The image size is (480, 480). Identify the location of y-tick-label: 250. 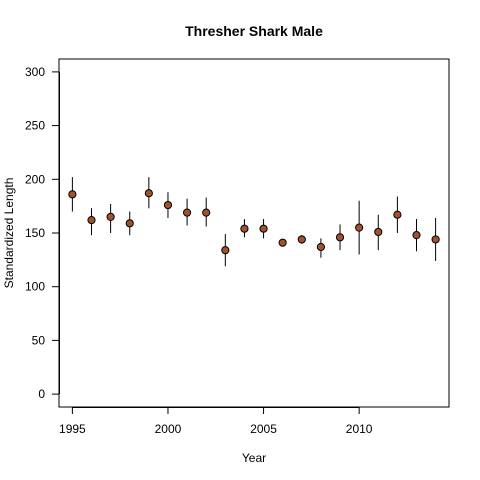
(35, 126).